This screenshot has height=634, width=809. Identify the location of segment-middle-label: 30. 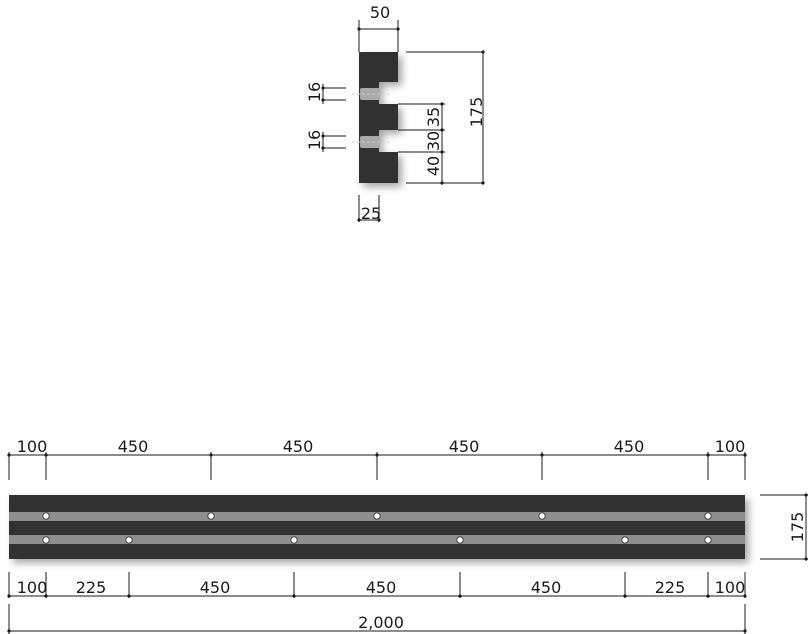
(433, 141).